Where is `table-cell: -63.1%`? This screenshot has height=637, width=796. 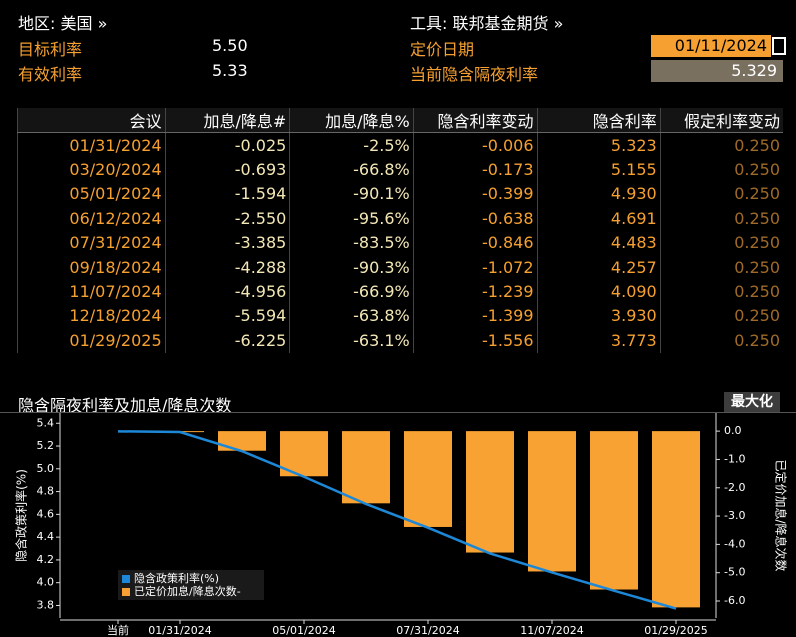 table-cell: -63.1% is located at coordinates (351, 340).